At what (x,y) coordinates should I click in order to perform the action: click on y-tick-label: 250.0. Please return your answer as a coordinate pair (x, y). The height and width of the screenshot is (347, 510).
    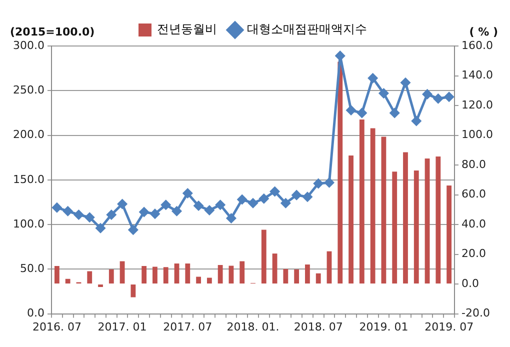
    Looking at the image, I should click on (28, 89).